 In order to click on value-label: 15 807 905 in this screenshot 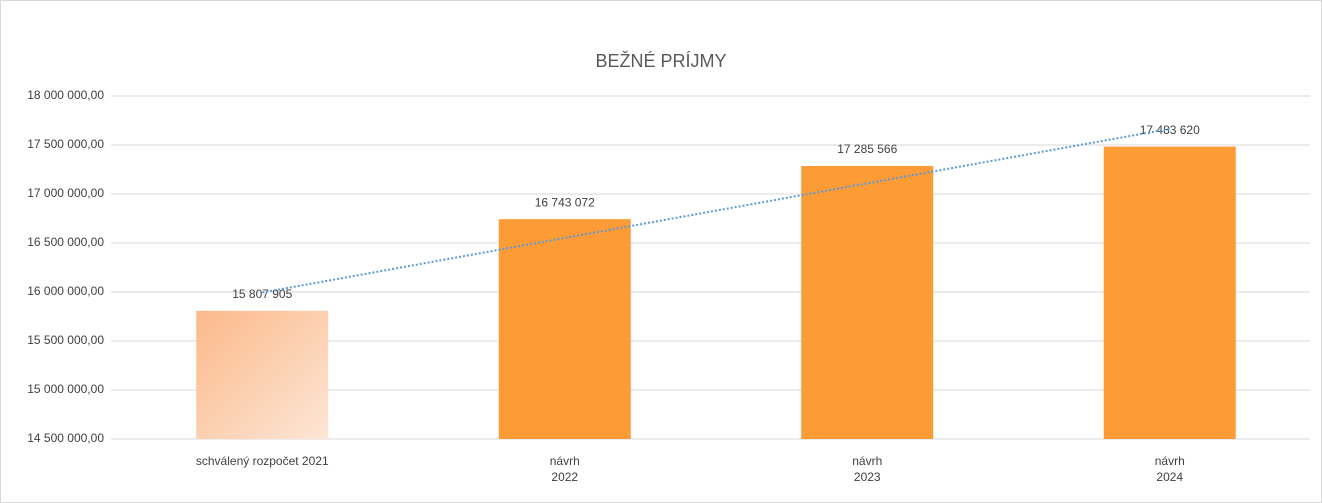, I will do `click(262, 294)`.